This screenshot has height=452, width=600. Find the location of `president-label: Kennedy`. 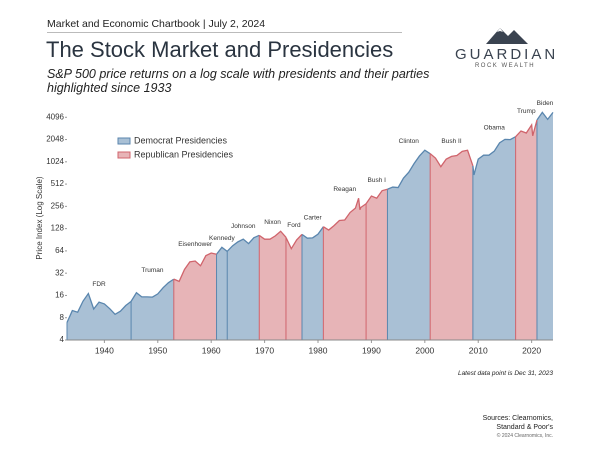

president-label: Kennedy is located at coordinates (222, 238).